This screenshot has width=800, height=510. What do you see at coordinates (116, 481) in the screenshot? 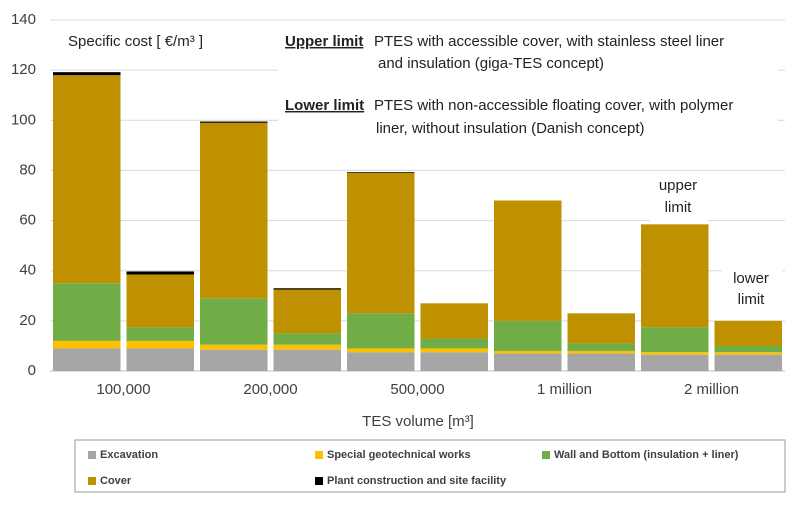
I see `legend-label: Cover` at bounding box center [116, 481].